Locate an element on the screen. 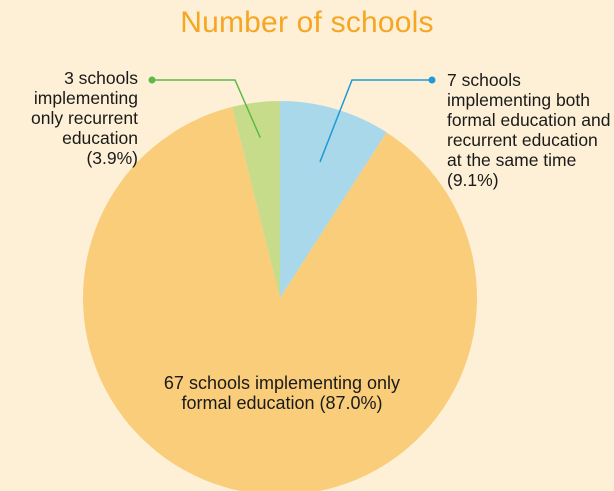  leader-recurrent-only-dot is located at coordinates (152, 80).